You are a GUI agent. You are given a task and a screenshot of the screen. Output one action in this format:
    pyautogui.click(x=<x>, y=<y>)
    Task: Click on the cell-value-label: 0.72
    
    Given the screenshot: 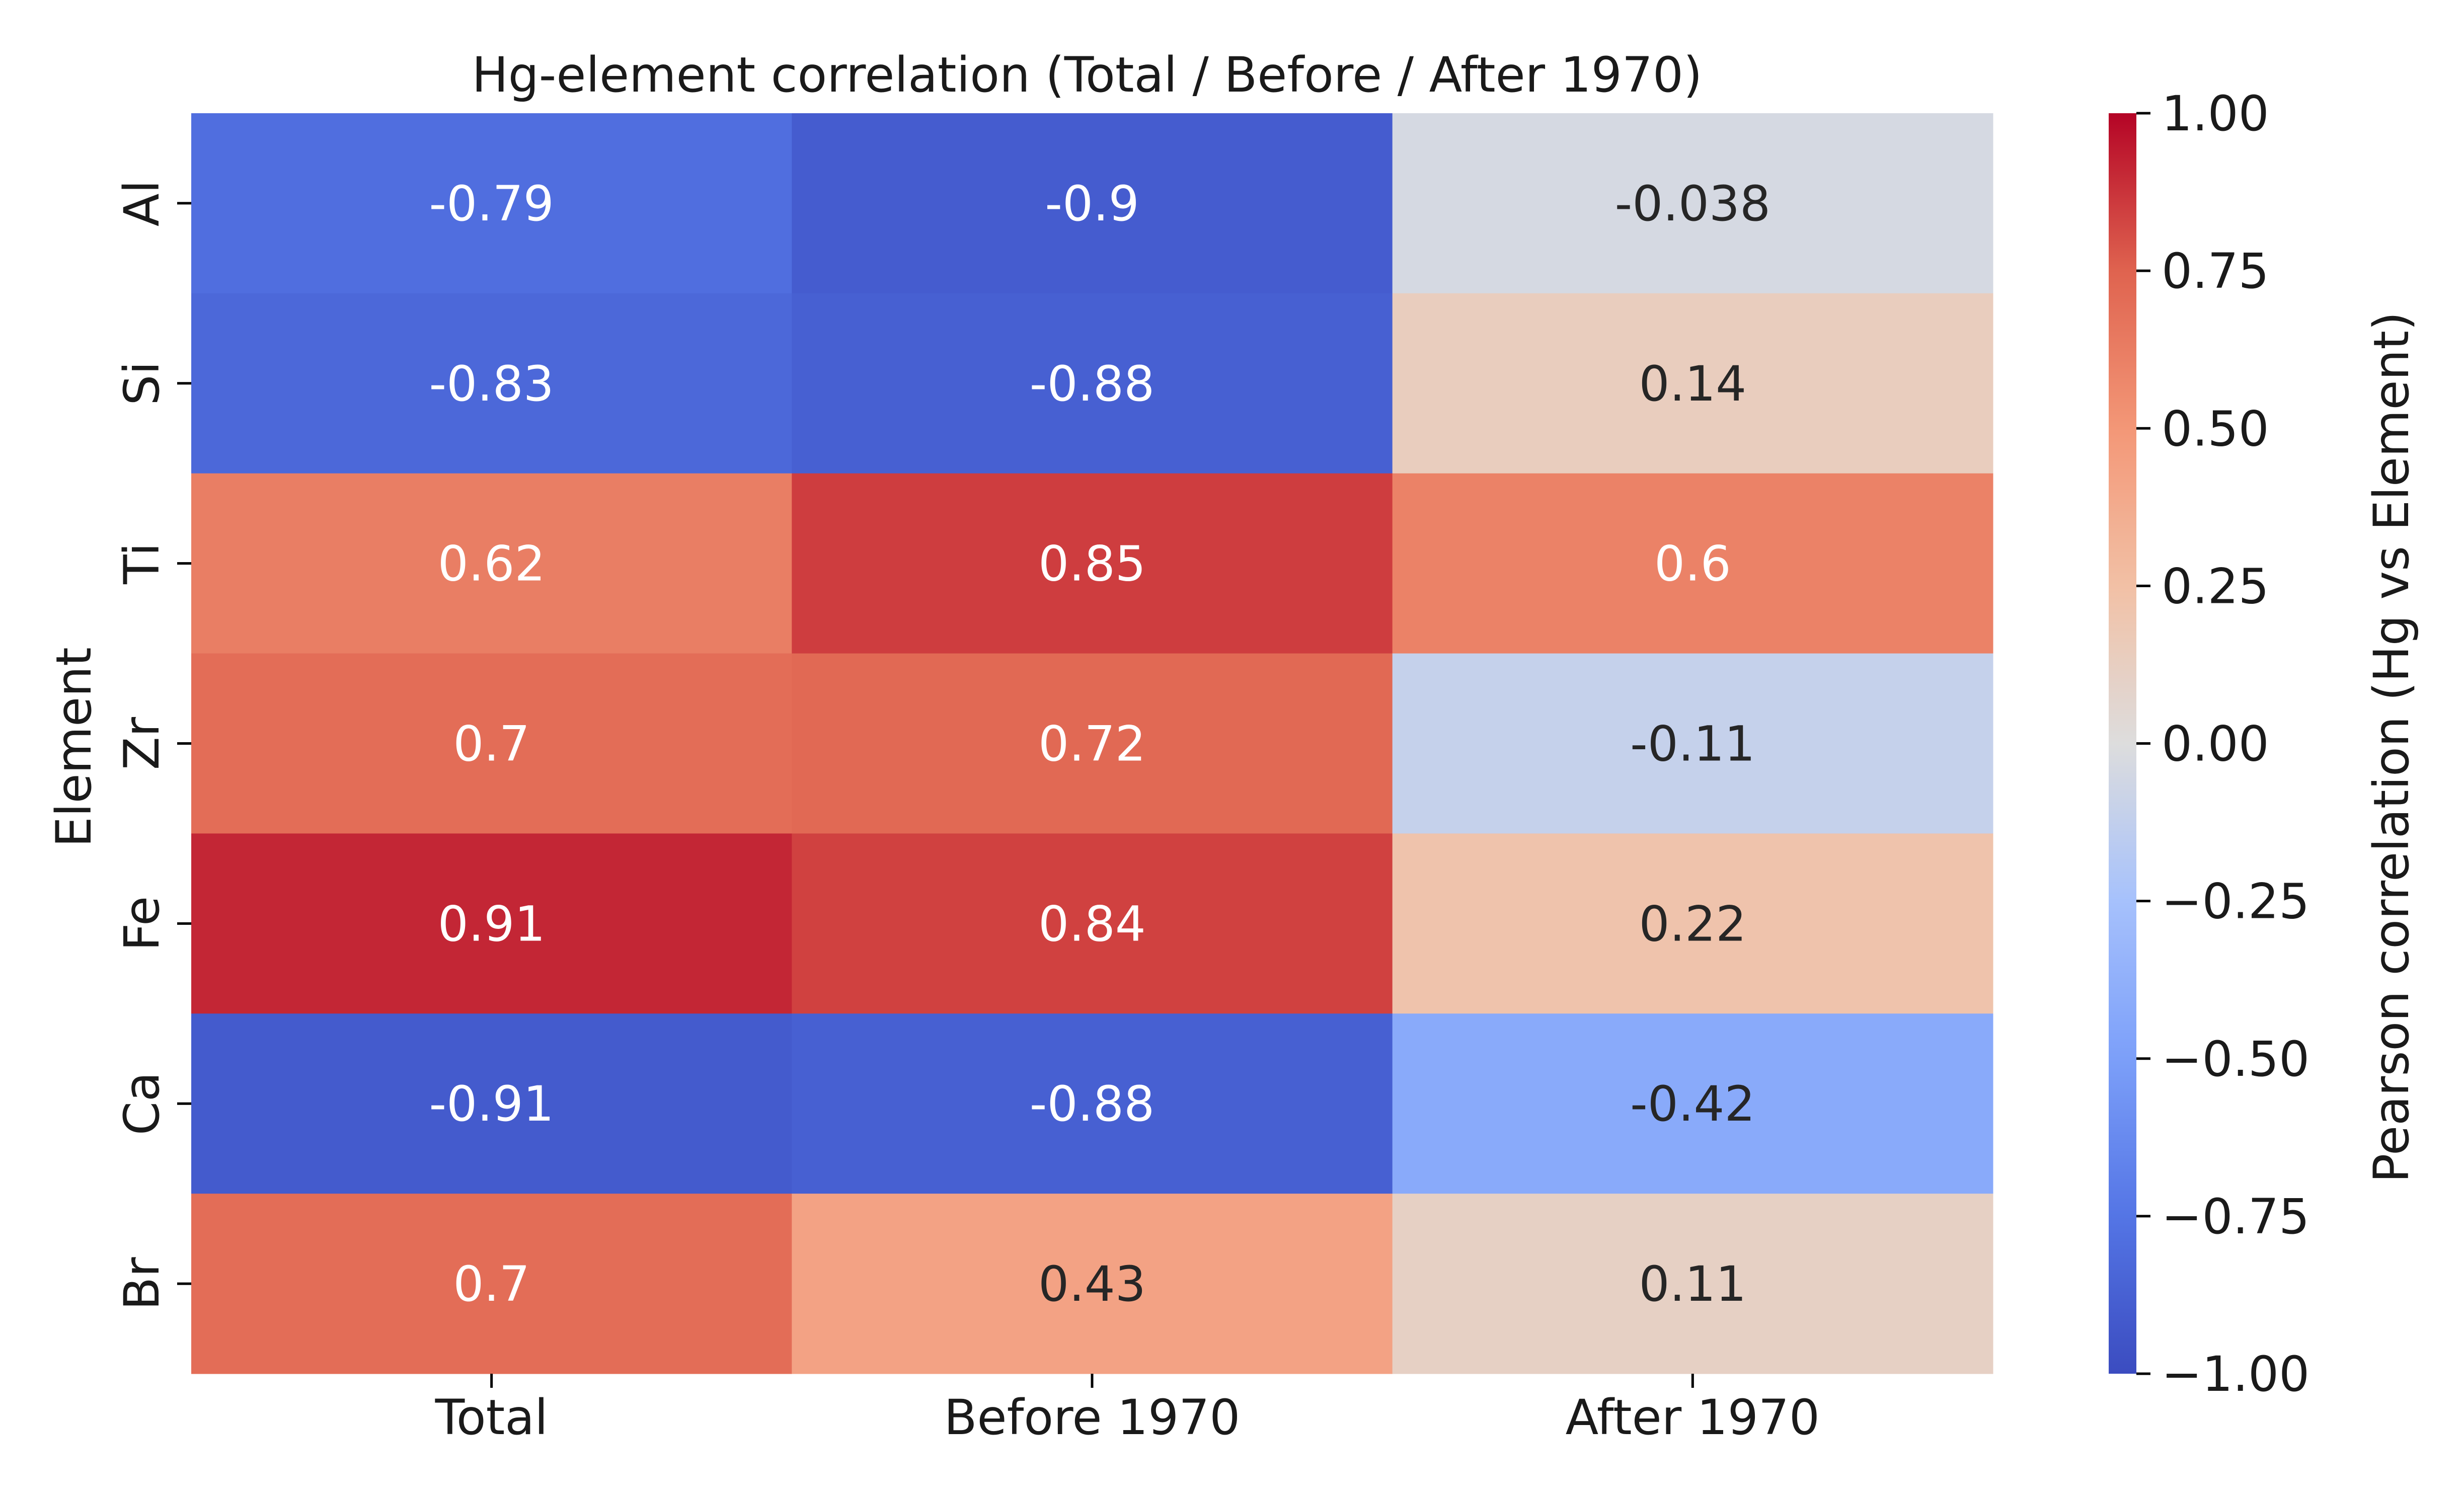 What is the action you would take?
    pyautogui.click(x=1092, y=744)
    